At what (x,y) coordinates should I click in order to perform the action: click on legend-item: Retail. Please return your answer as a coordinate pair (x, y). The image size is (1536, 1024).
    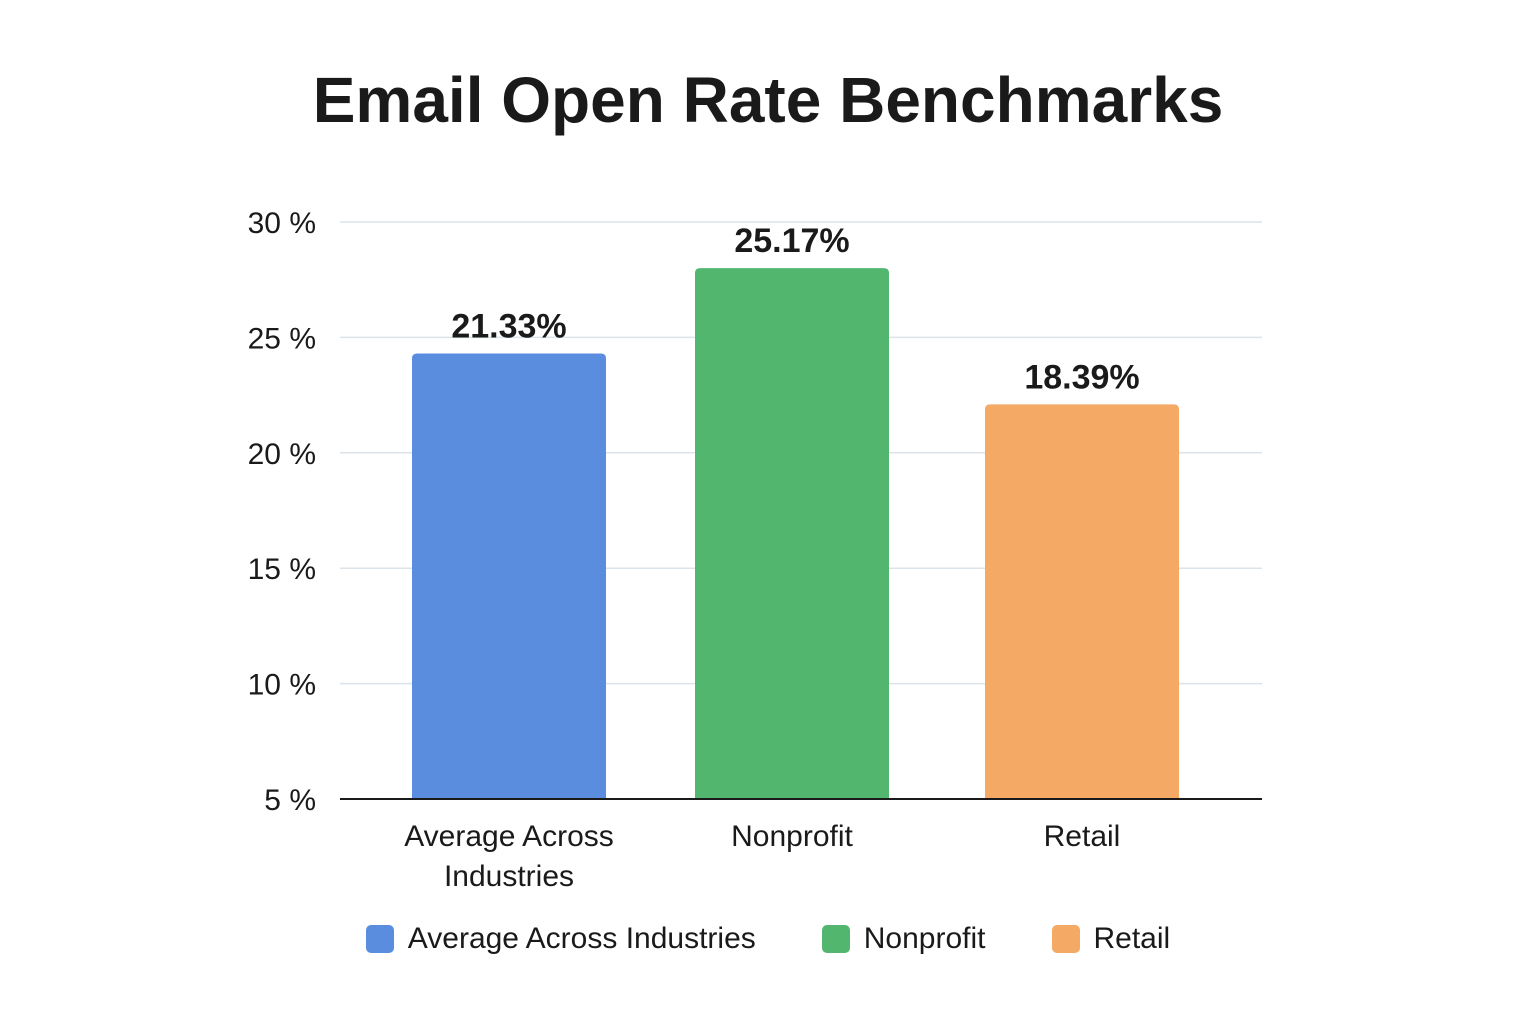
    Looking at the image, I should click on (1111, 939).